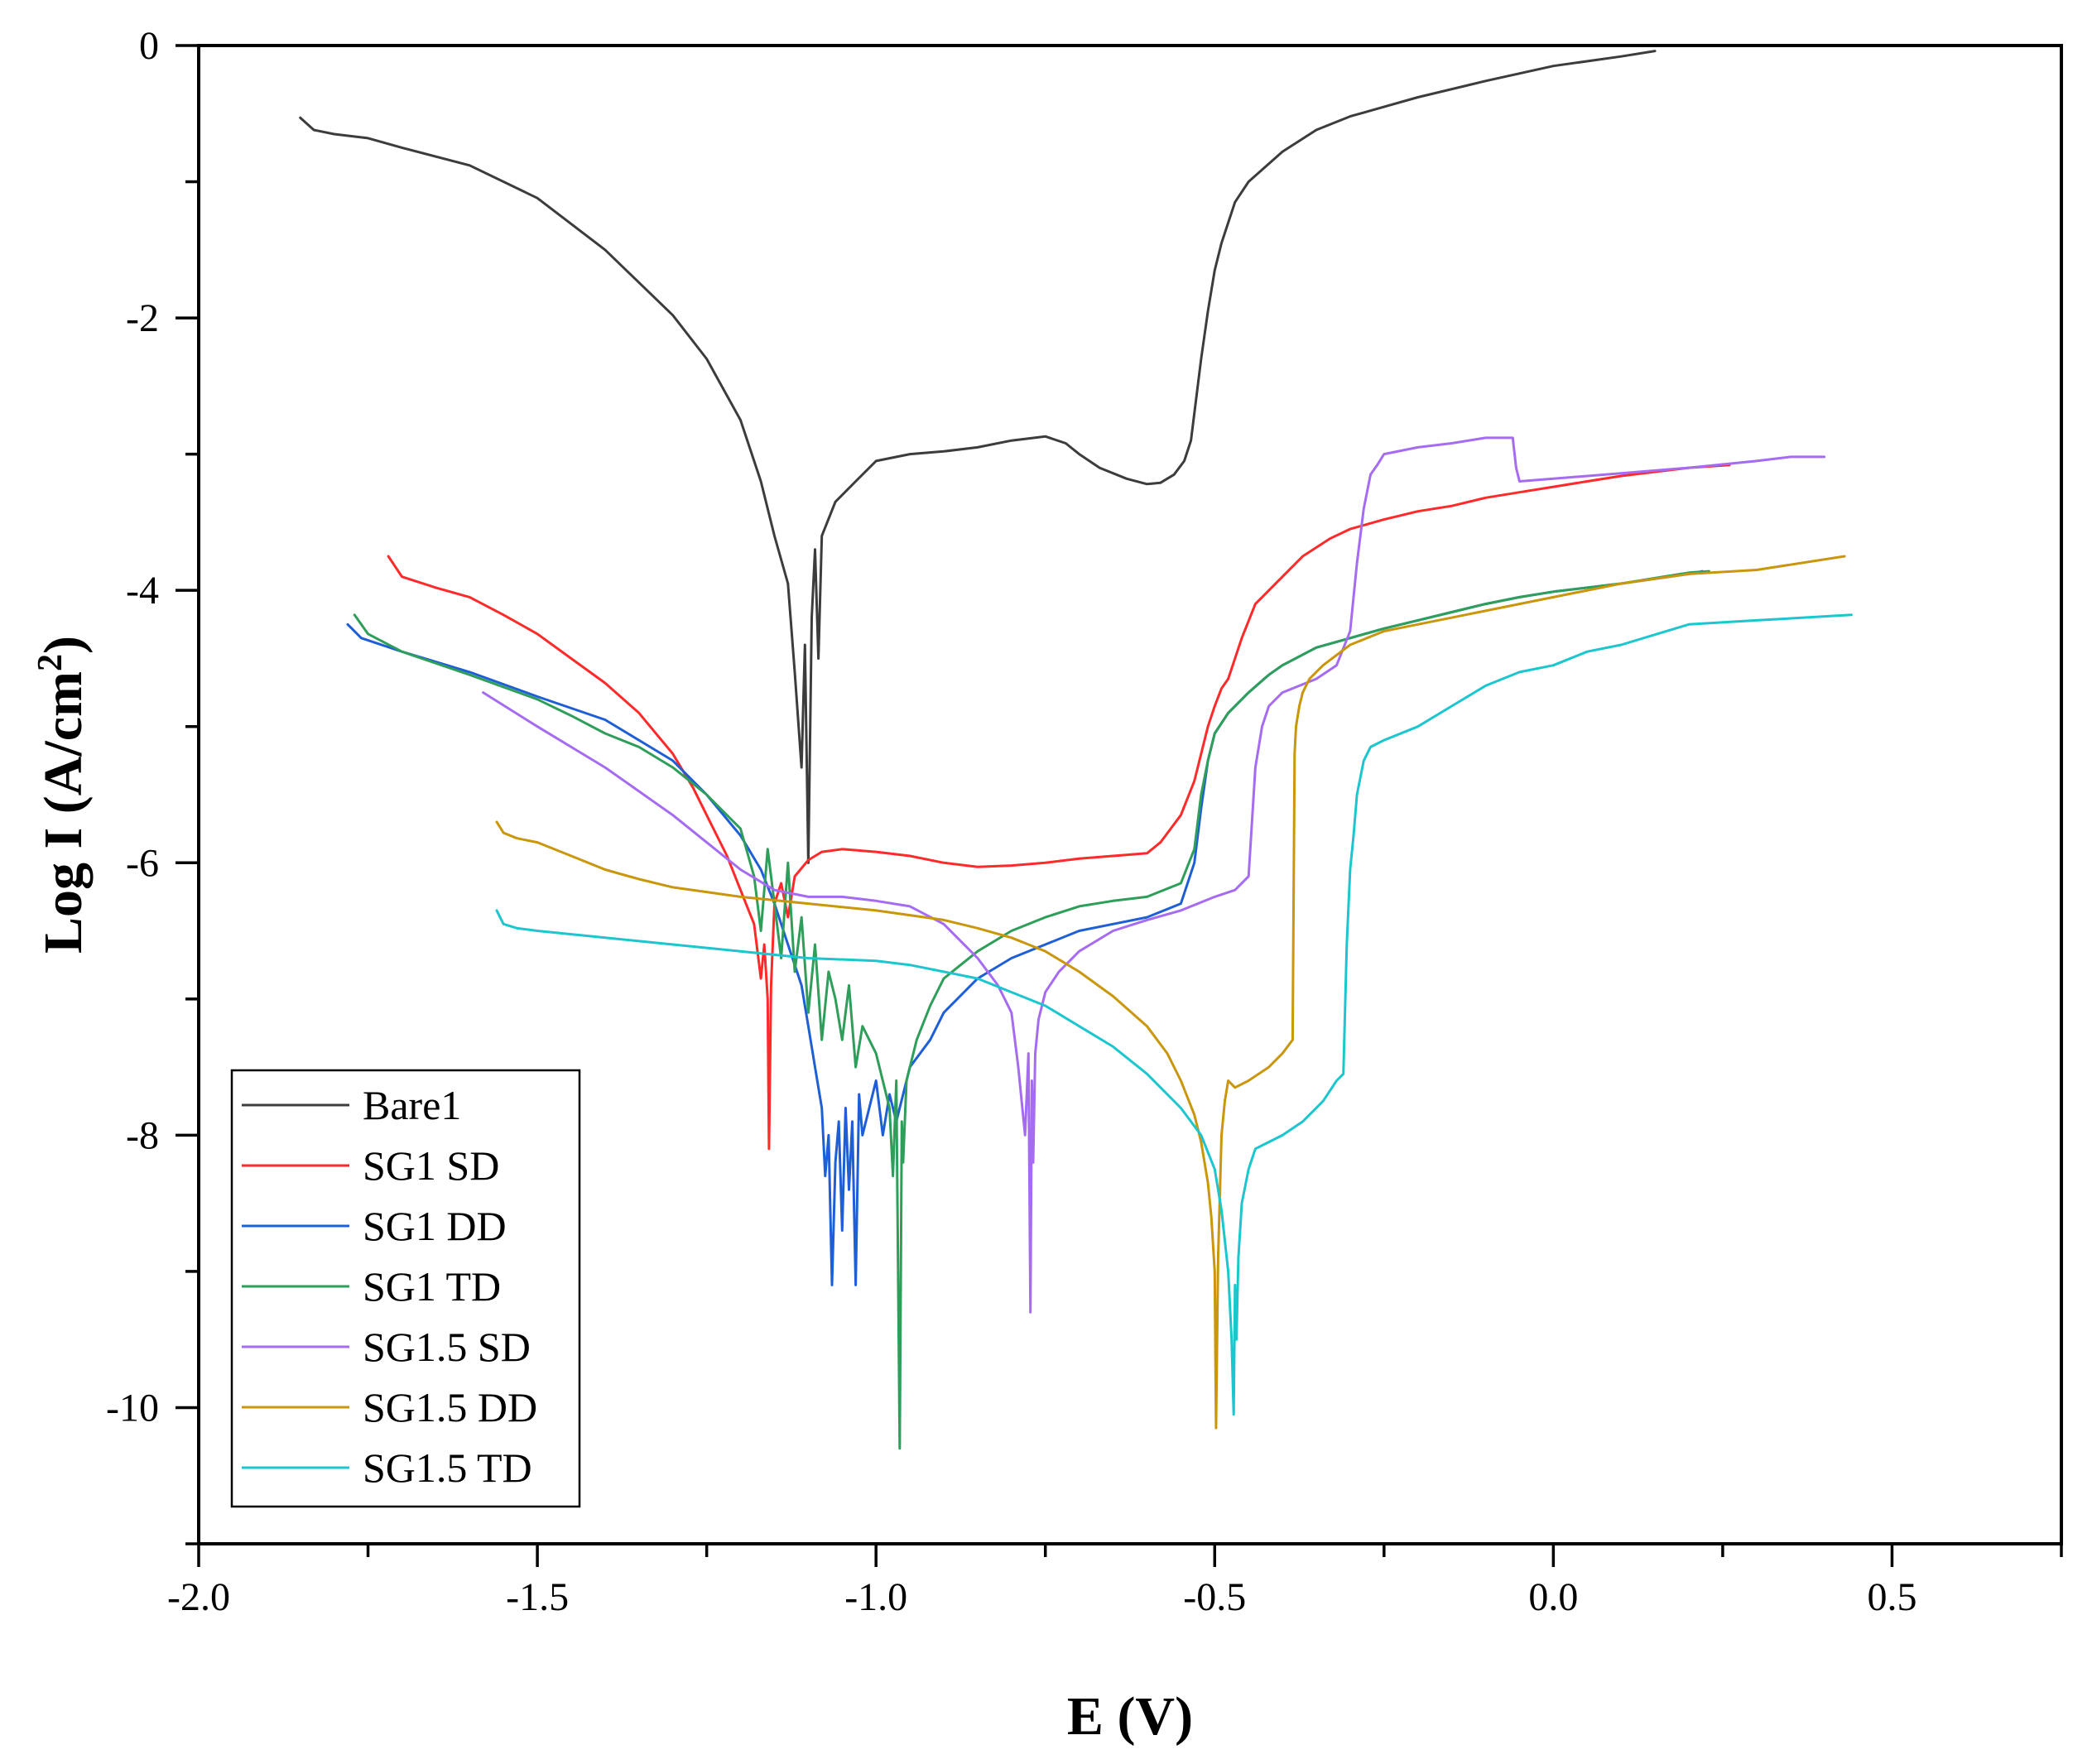 This screenshot has width=2092, height=1764. I want to click on x-tick-label: -2.0, so click(198, 1597).